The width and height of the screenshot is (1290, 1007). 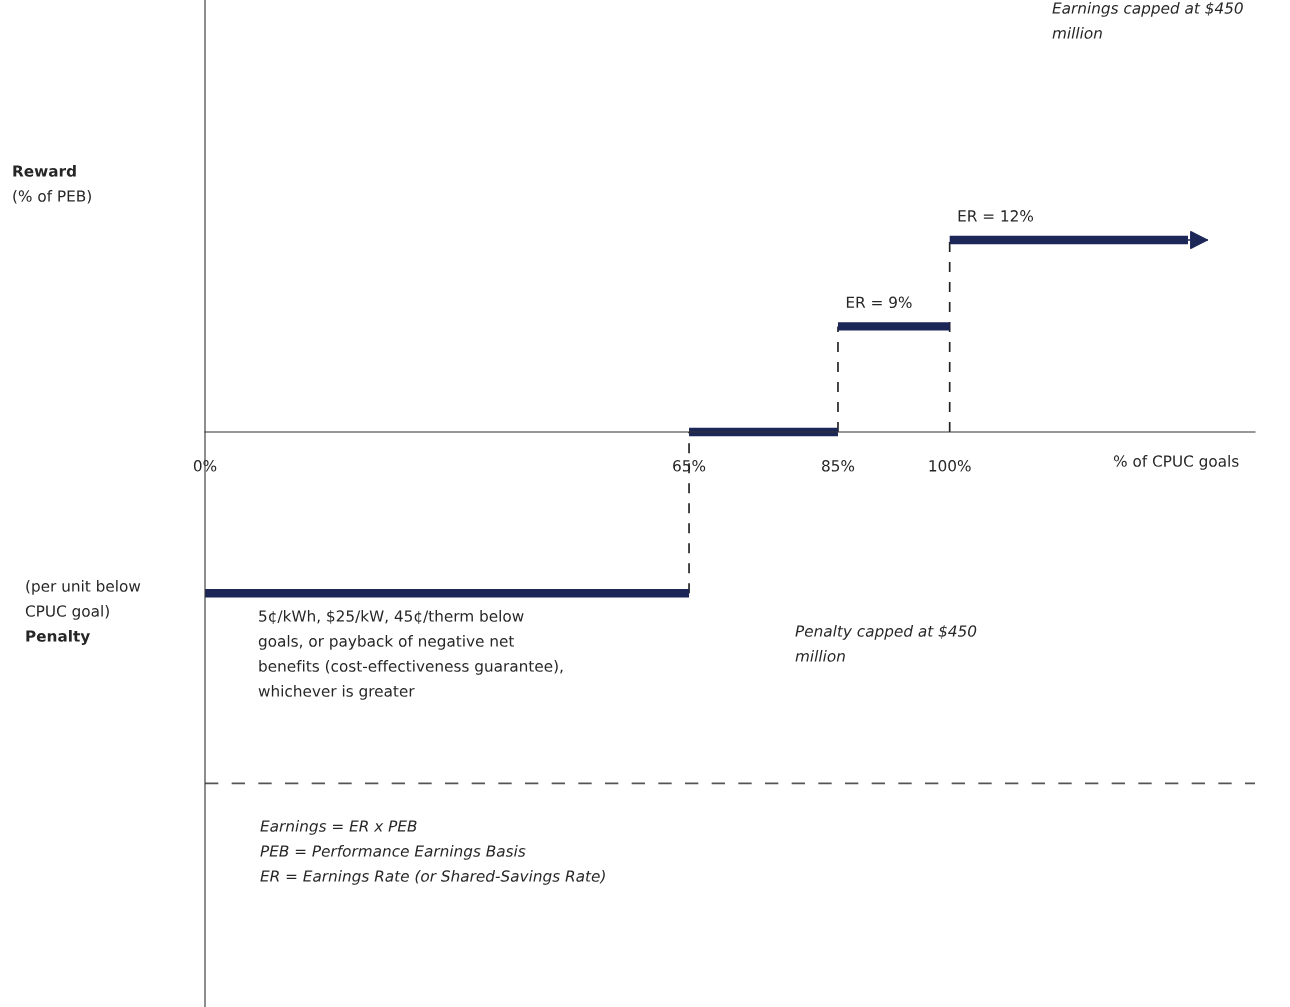 What do you see at coordinates (996, 216) in the screenshot?
I see `annotation: ER = 12%` at bounding box center [996, 216].